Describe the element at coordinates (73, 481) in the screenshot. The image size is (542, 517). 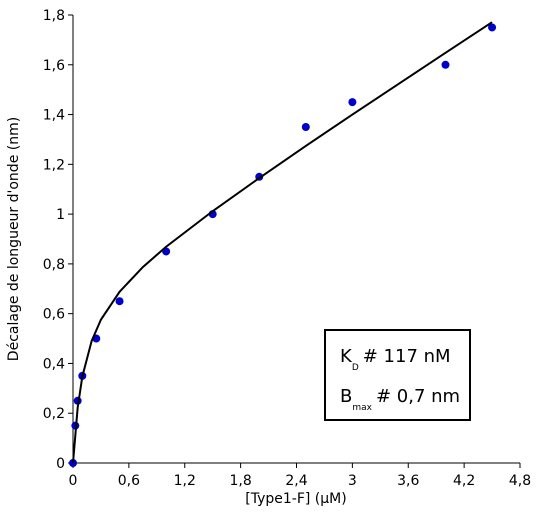
I see `x-tick-label: 0` at that location.